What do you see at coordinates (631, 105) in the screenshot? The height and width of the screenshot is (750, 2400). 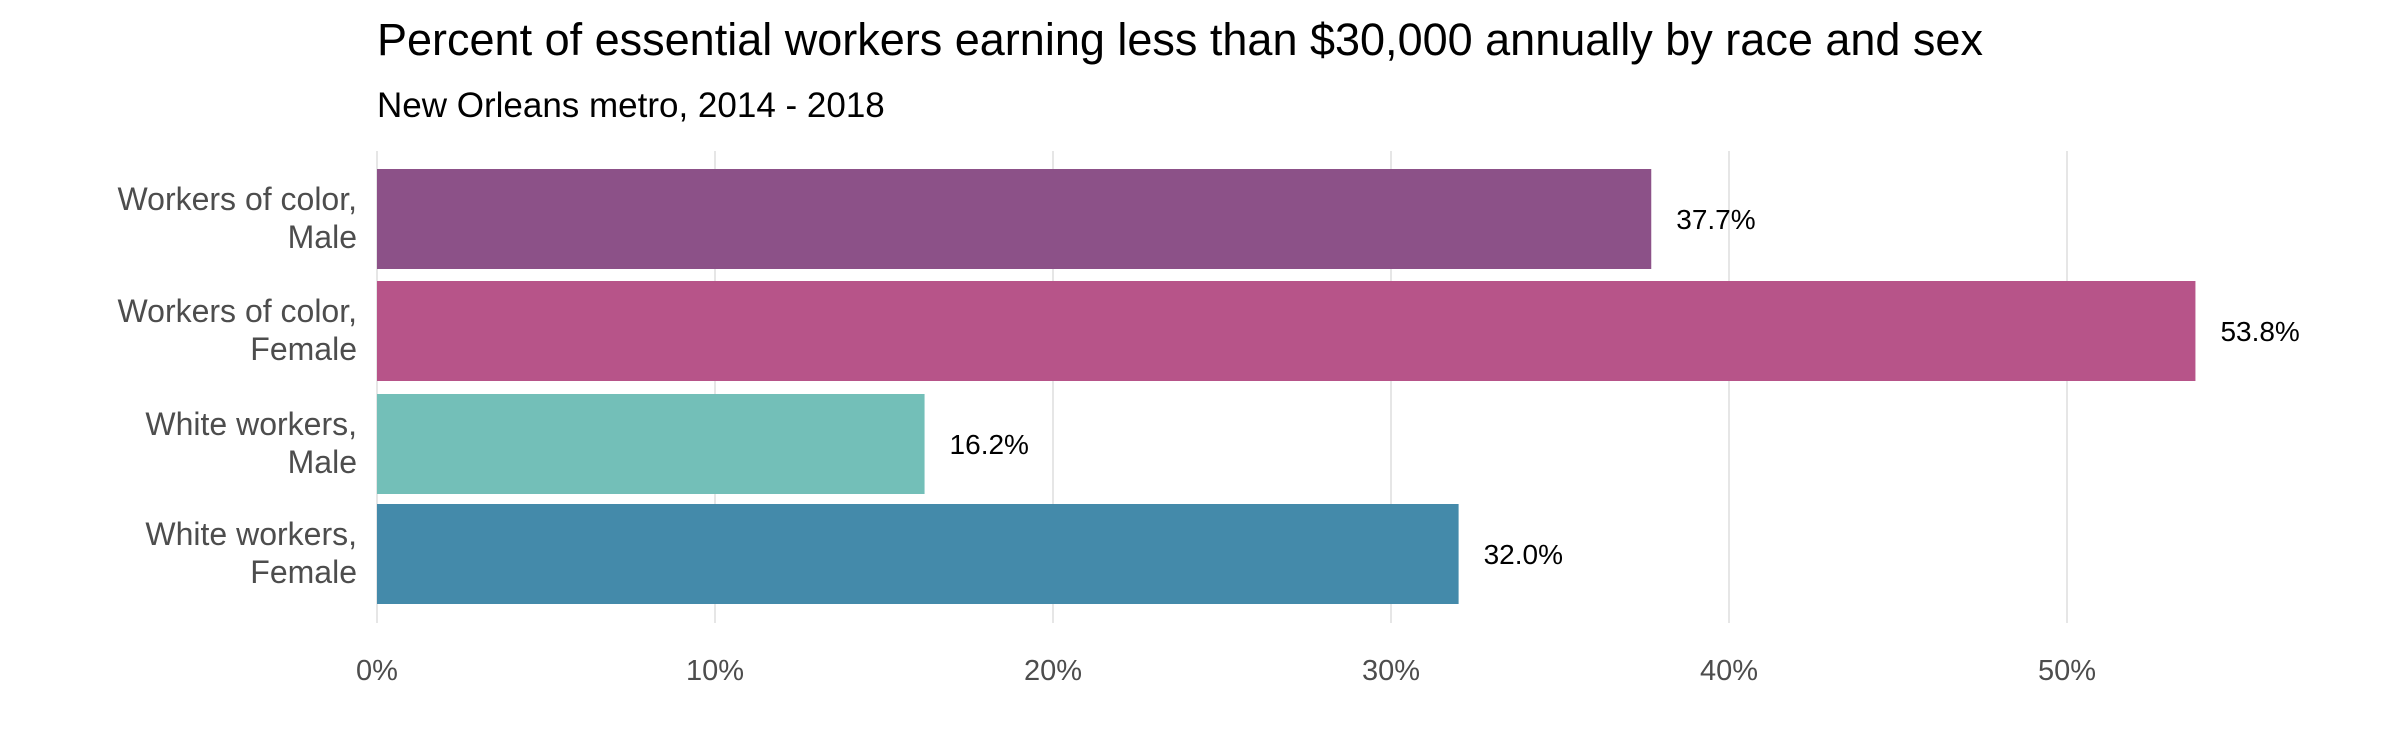 I see `chart-subtitle: New Orleans metro, 2014 - 2018` at bounding box center [631, 105].